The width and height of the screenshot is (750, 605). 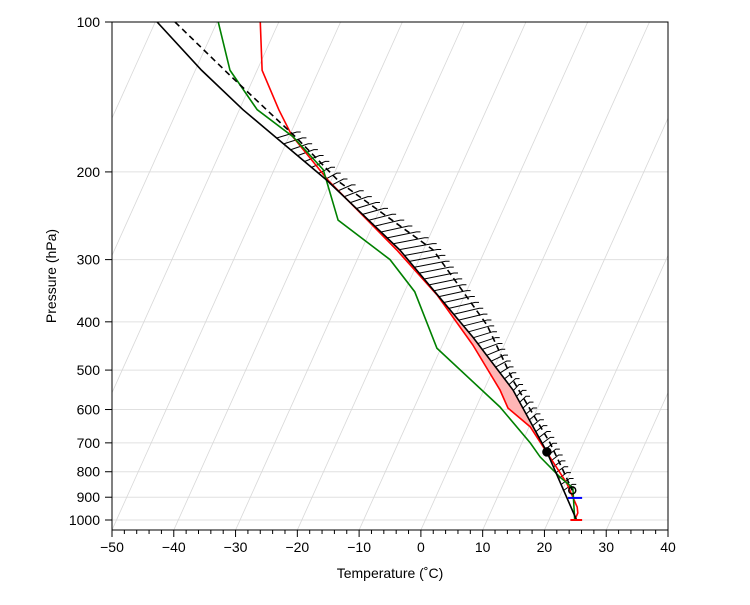 I want to click on y-axis-label: Pressure (hPa), so click(x=51, y=276).